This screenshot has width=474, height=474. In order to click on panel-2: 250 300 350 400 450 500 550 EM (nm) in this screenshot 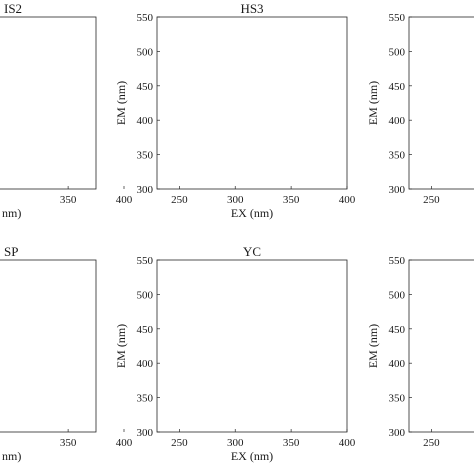, I will do `click(420, 105)`.